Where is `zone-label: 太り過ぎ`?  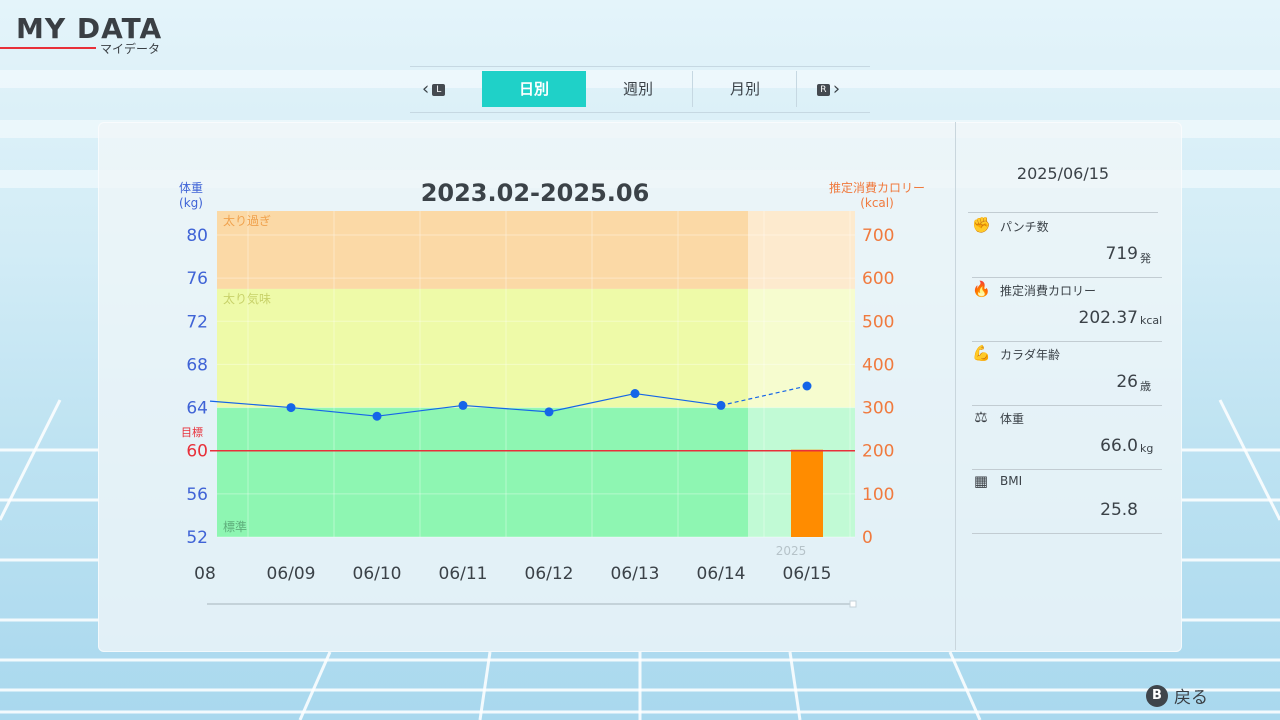 zone-label: 太り過ぎ is located at coordinates (247, 220).